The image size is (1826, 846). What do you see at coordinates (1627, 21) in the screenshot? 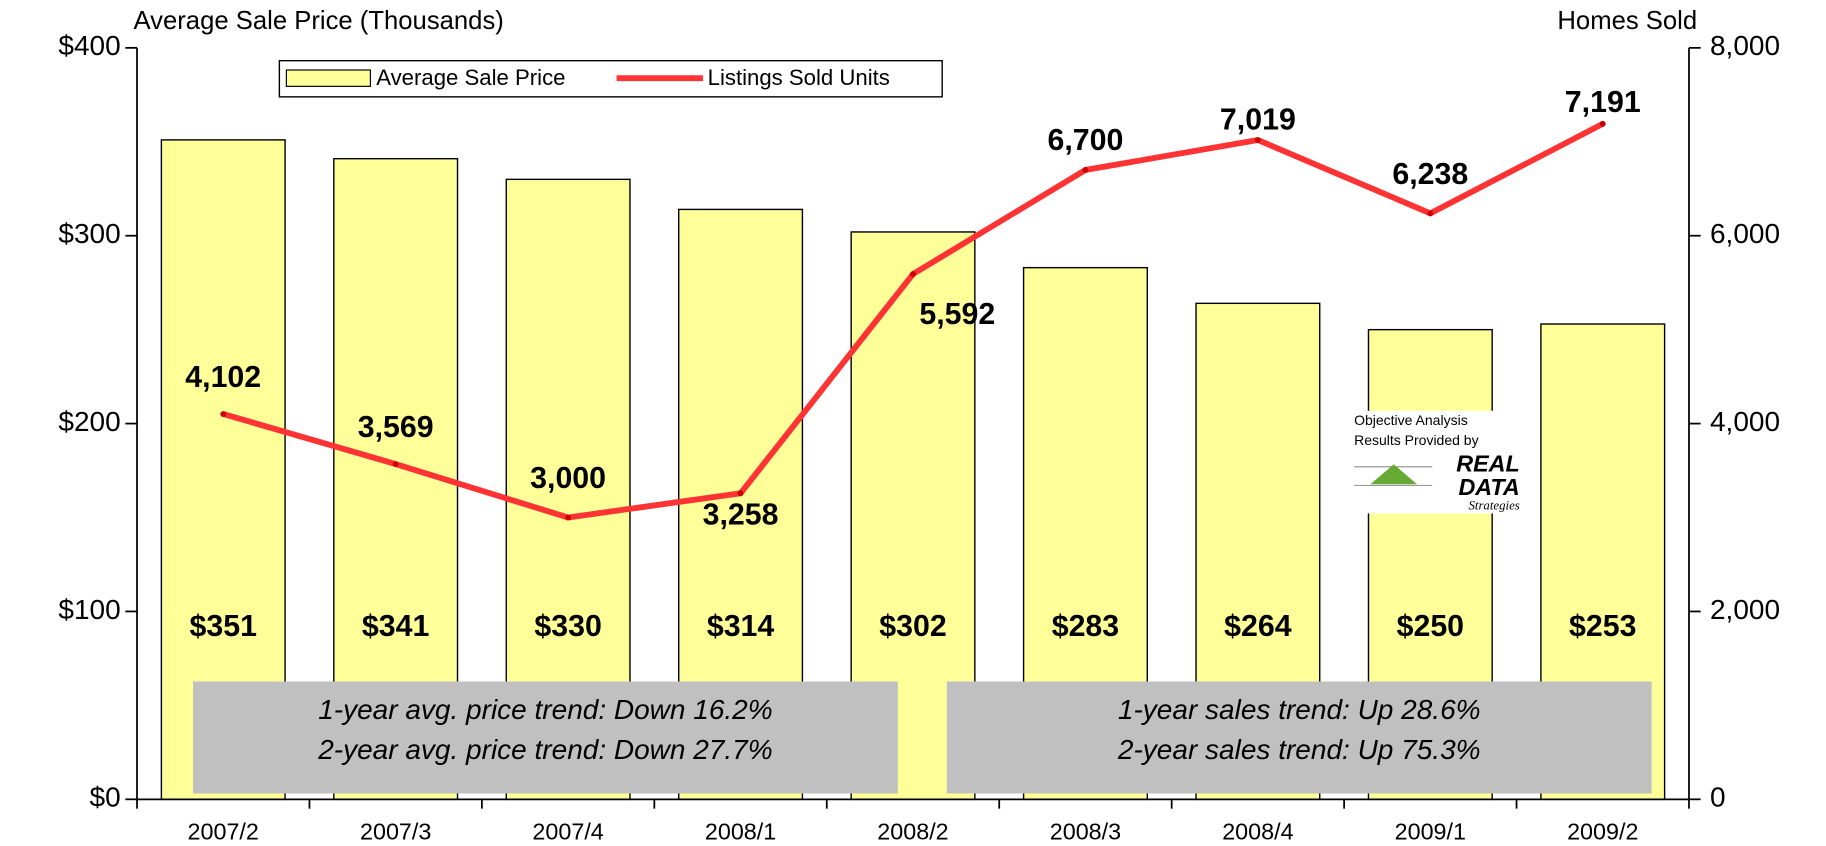
I see `y2-axis-title: Homes Sold` at bounding box center [1627, 21].